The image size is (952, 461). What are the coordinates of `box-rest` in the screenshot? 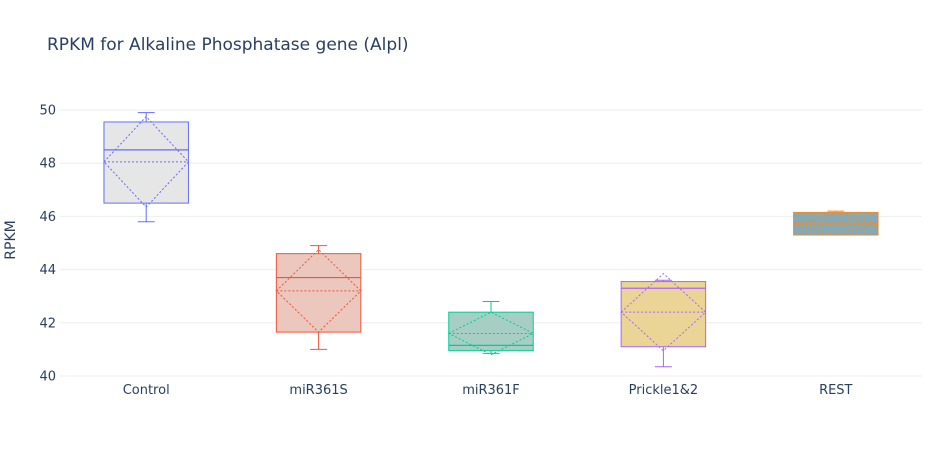 It's located at (835, 223).